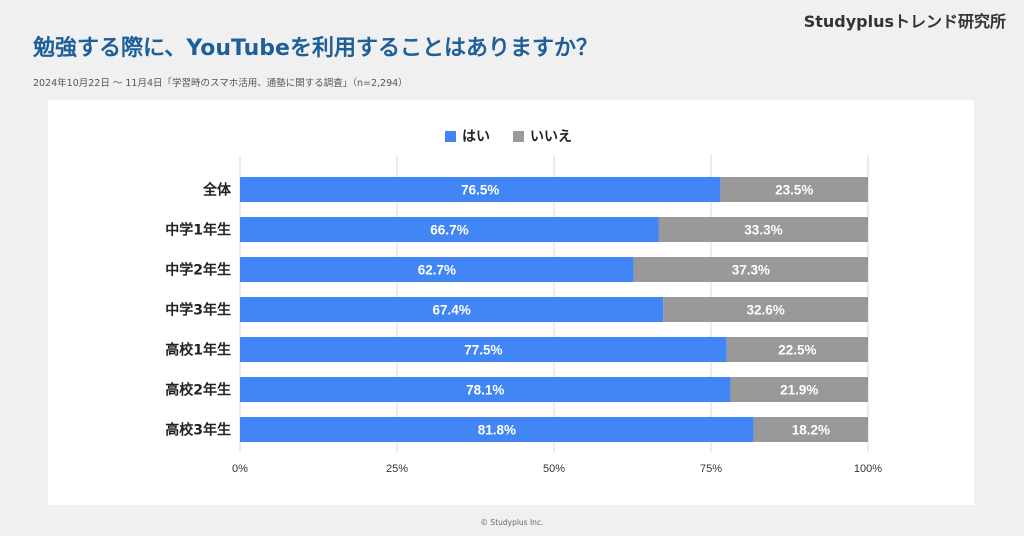  What do you see at coordinates (904, 21) in the screenshot?
I see `brand-logo: Studyplusトレンド研究所` at bounding box center [904, 21].